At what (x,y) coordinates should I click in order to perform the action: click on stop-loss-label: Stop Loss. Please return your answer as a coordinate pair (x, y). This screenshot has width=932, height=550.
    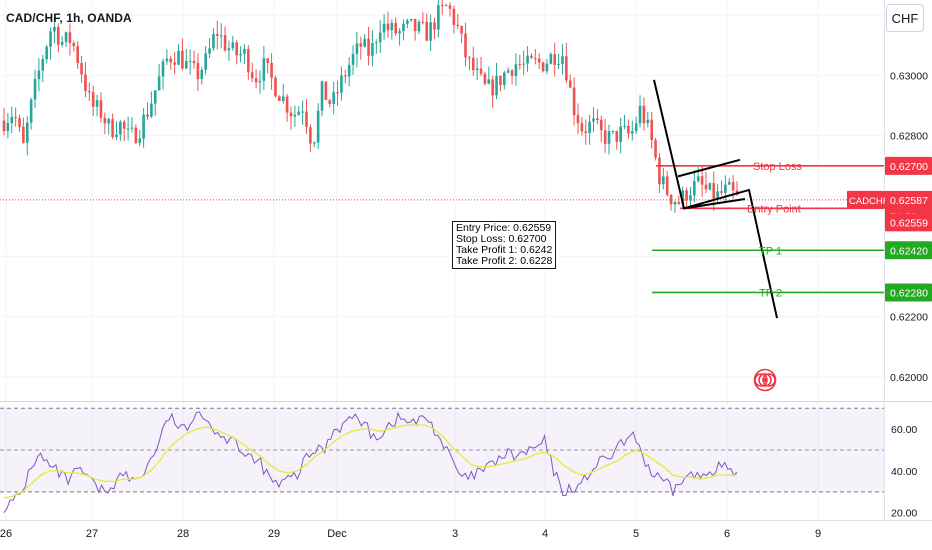
    Looking at the image, I should click on (777, 167).